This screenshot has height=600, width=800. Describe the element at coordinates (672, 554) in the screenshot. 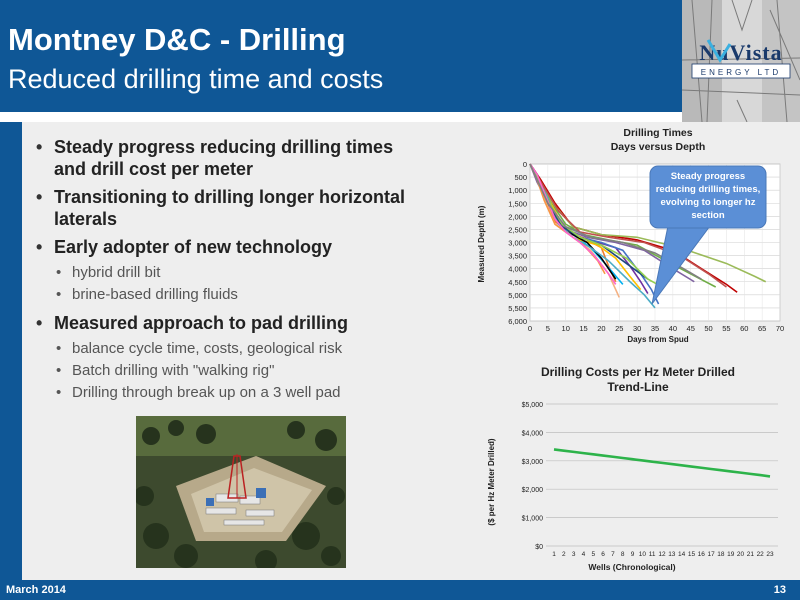

I see `x-tick-label: 13` at that location.